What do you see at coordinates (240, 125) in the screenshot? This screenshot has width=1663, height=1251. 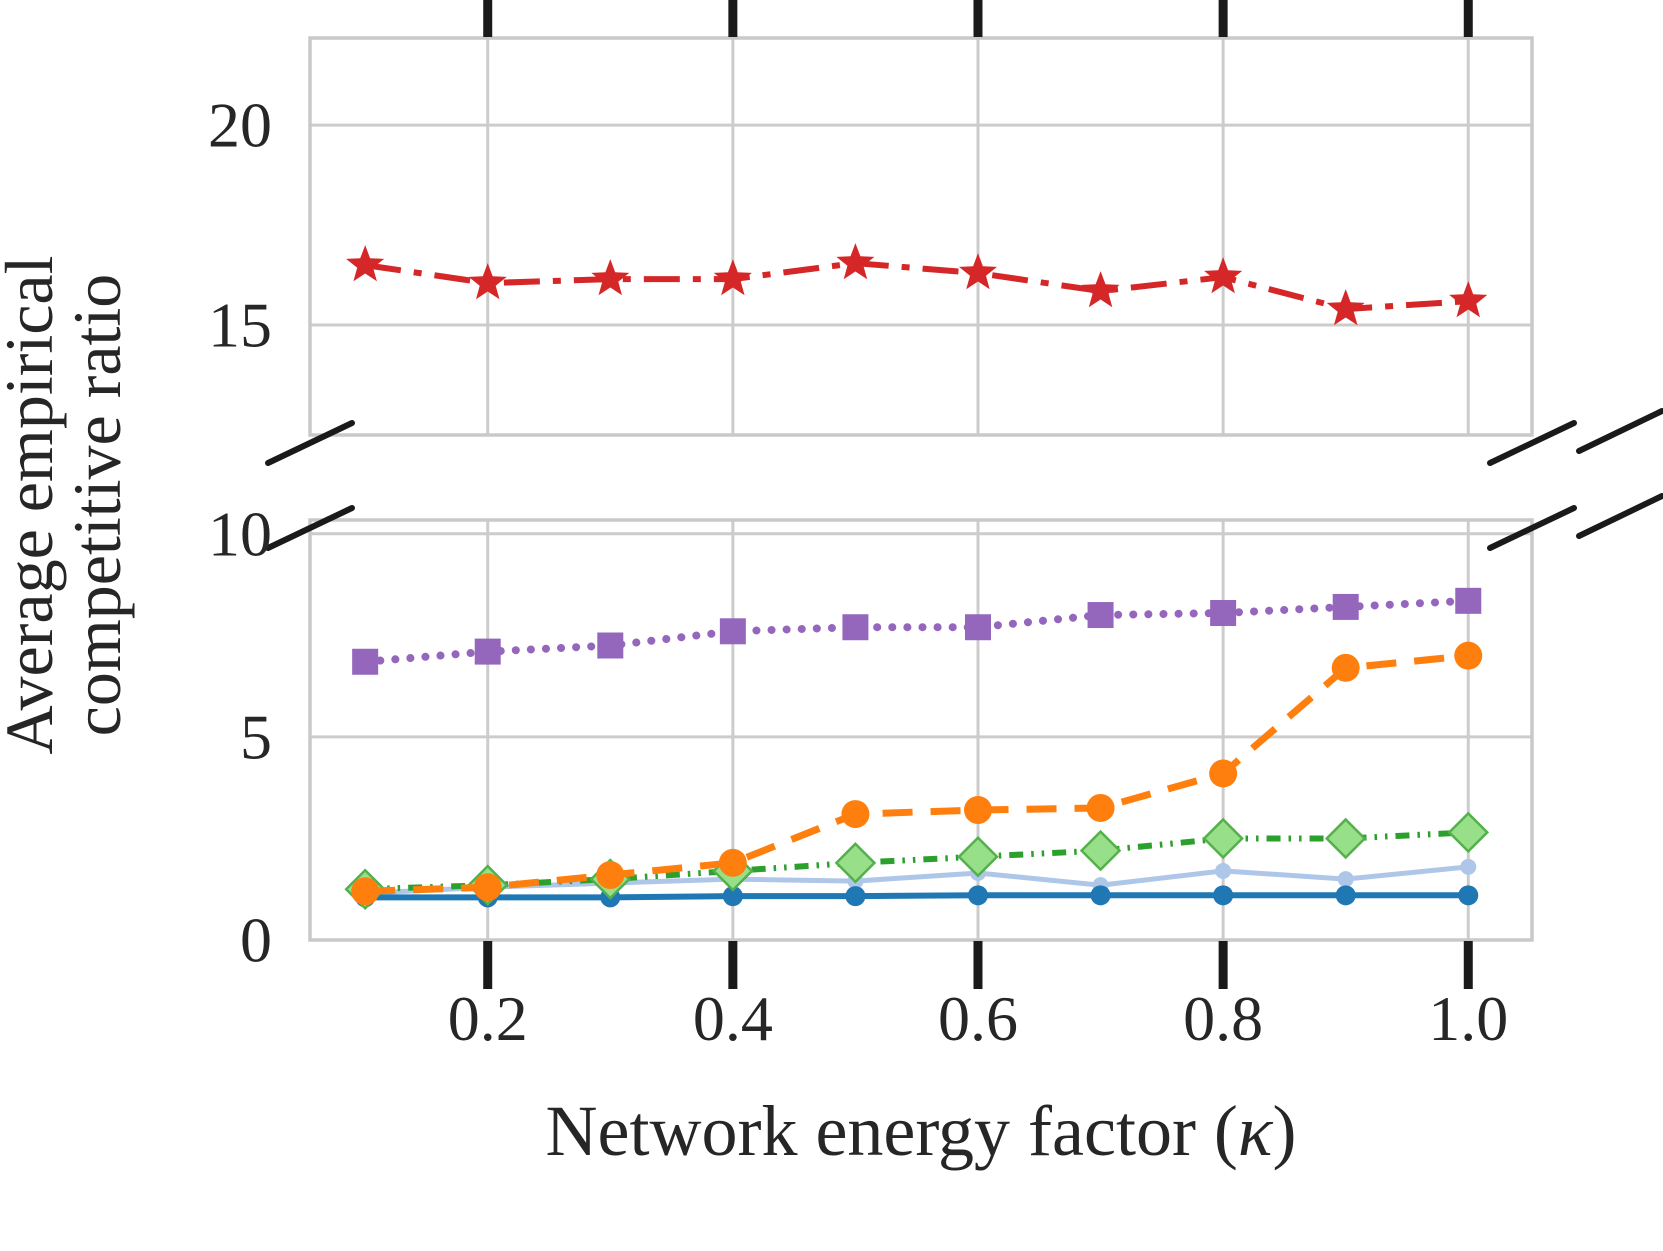 I see `y-tick-label-20: 20` at bounding box center [240, 125].